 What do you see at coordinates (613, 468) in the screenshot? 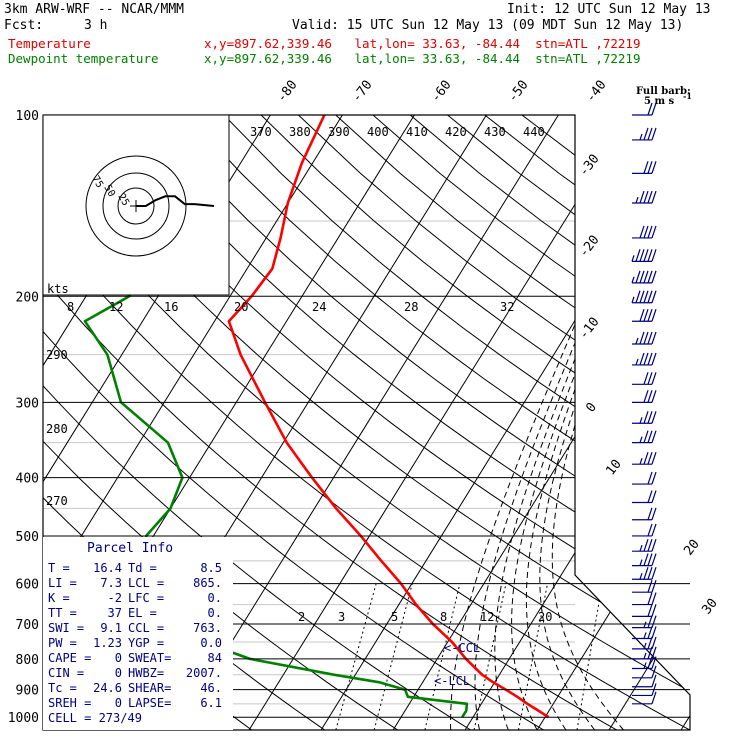
I see `temperature-axis-label: 10` at bounding box center [613, 468].